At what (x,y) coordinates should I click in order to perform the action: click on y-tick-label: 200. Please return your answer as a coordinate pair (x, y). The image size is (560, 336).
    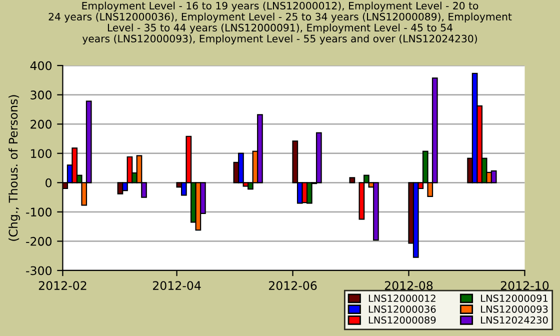
    Looking at the image, I should click on (41, 124).